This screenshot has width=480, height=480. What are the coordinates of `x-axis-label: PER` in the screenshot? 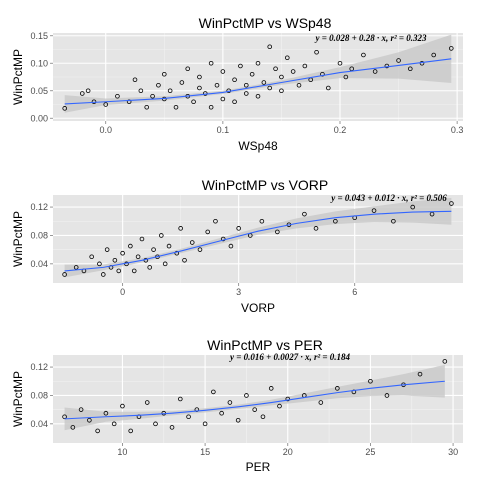 It's located at (258, 467).